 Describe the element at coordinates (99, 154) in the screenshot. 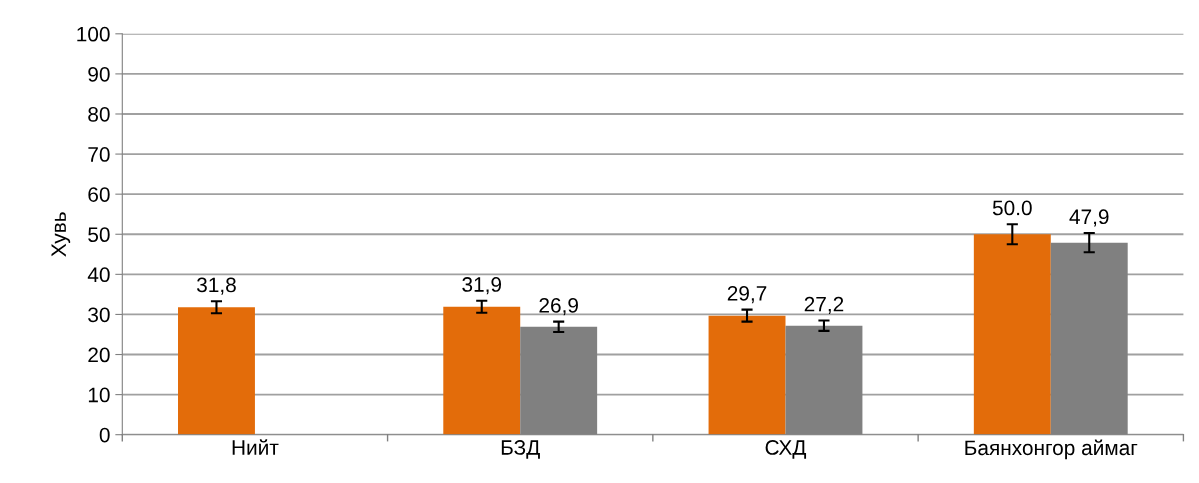

I see `y-tick-label: 70` at that location.